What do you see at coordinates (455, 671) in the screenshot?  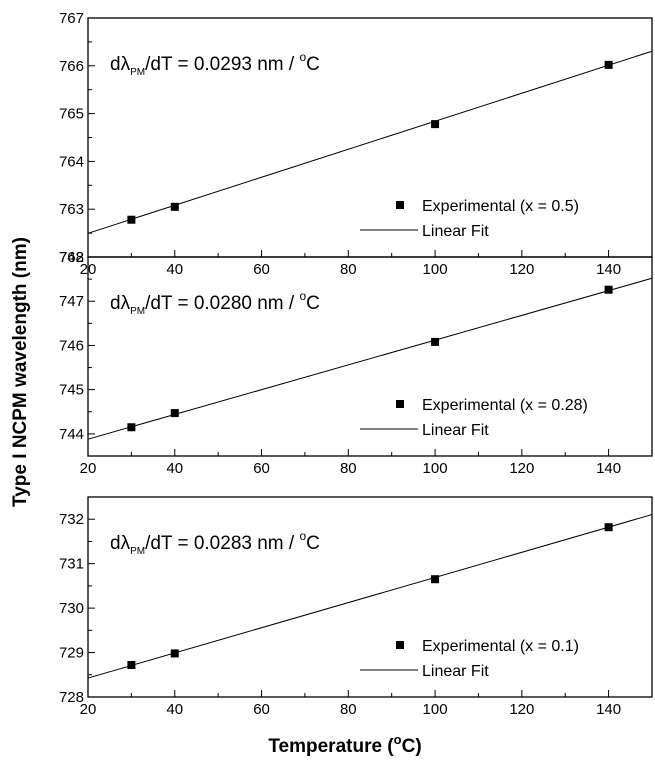 I see `panel-3-legend-fit: Linear Fit` at bounding box center [455, 671].